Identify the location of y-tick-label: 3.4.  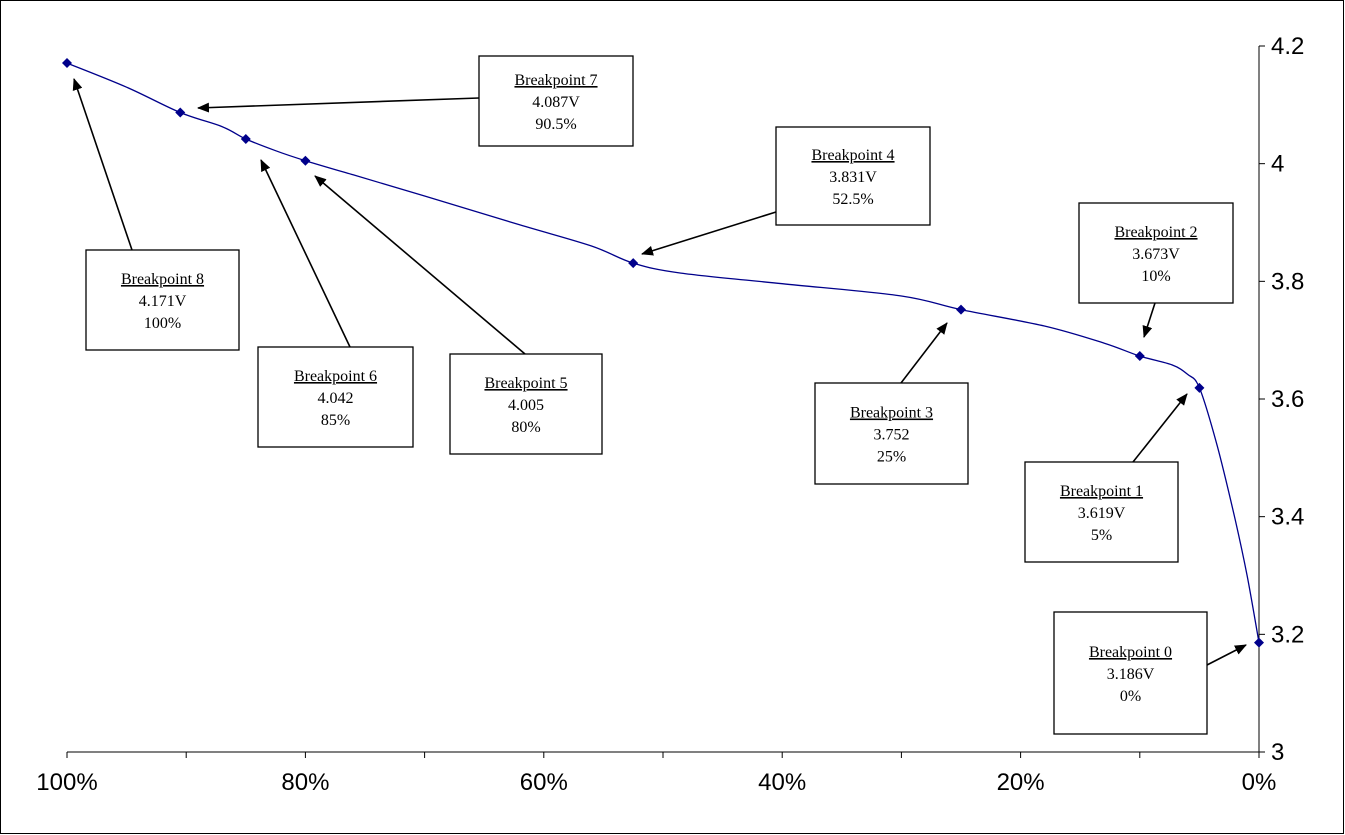
(1287, 517).